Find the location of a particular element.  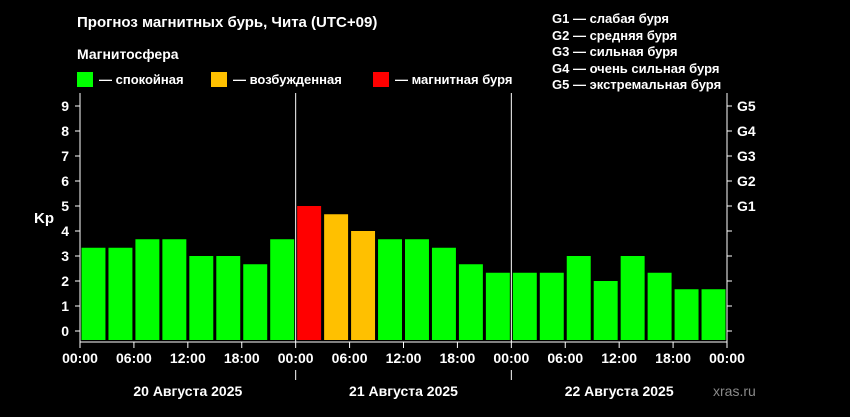

legend-item-active: — возбужденная is located at coordinates (276, 79).